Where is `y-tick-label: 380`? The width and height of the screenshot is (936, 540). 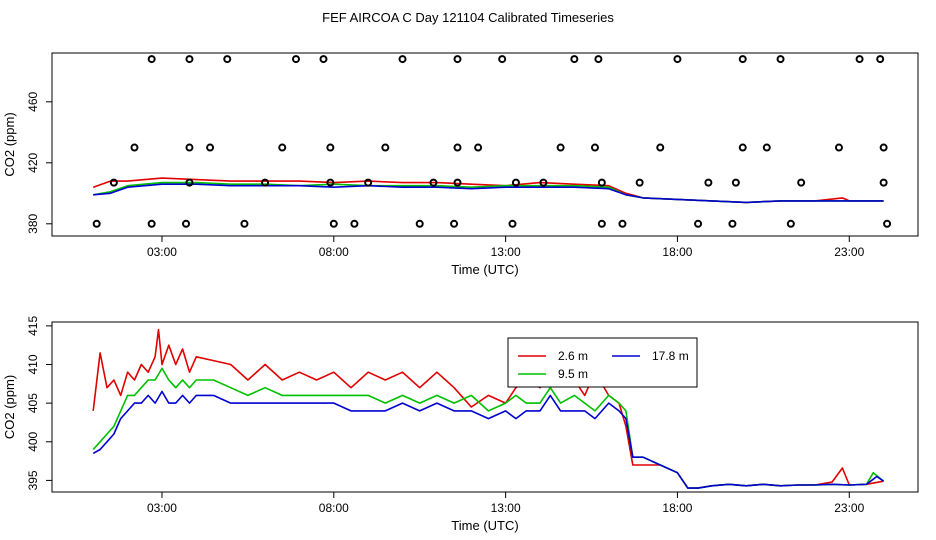
y-tick-label: 380 is located at coordinates (33, 223).